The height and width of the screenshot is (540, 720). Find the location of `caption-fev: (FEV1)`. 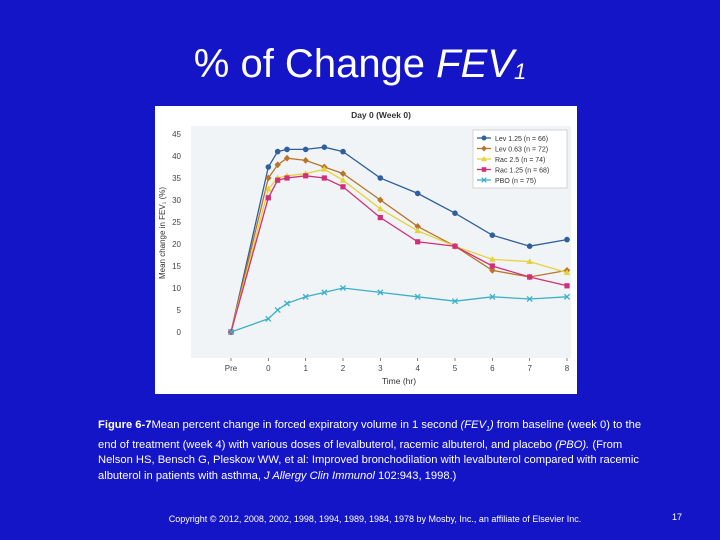

caption-fev: (FEV1) is located at coordinates (477, 426).